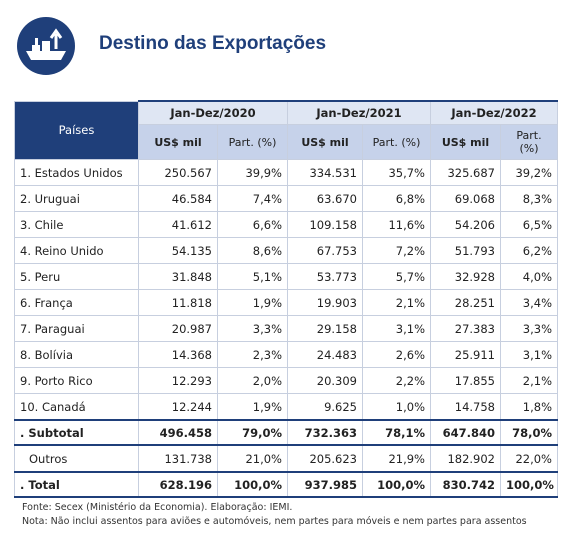 The width and height of the screenshot is (569, 538). What do you see at coordinates (529, 432) in the screenshot?
I see `cell: 78,0%` at bounding box center [529, 432].